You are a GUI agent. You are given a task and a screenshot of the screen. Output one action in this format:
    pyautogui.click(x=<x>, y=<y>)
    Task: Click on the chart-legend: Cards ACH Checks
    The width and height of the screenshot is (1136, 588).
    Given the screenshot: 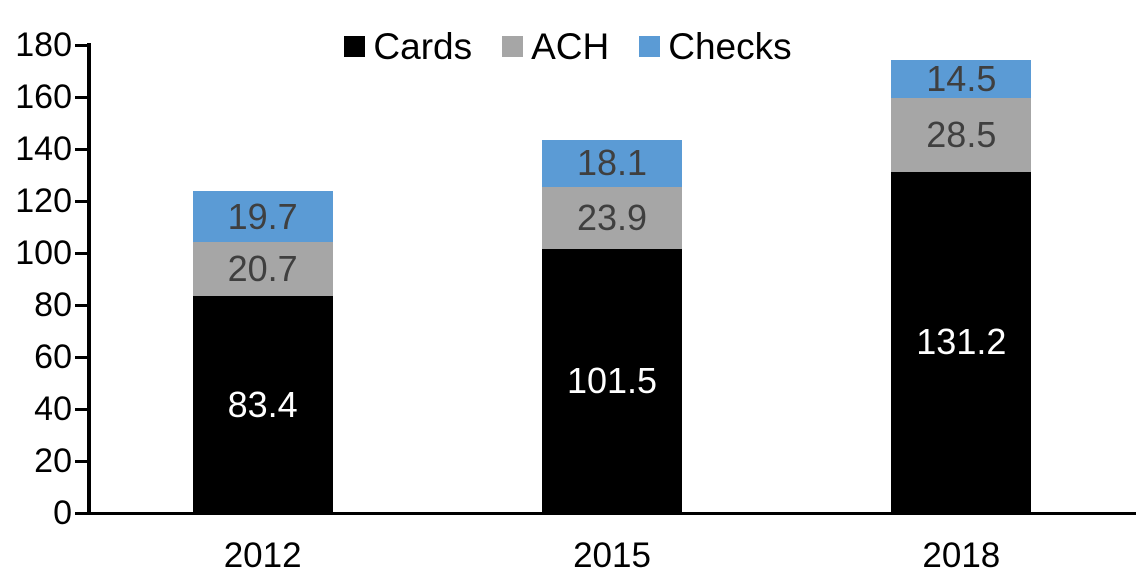 What is the action you would take?
    pyautogui.click(x=568, y=46)
    